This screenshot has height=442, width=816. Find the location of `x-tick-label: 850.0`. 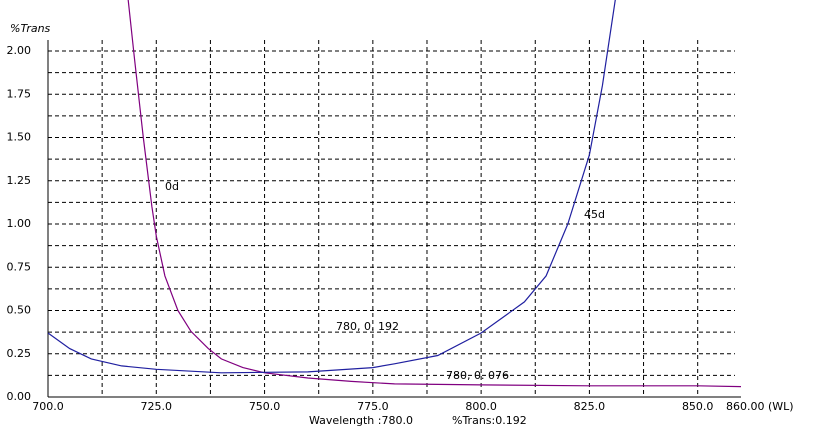

x-tick-label: 850.0 is located at coordinates (698, 406).